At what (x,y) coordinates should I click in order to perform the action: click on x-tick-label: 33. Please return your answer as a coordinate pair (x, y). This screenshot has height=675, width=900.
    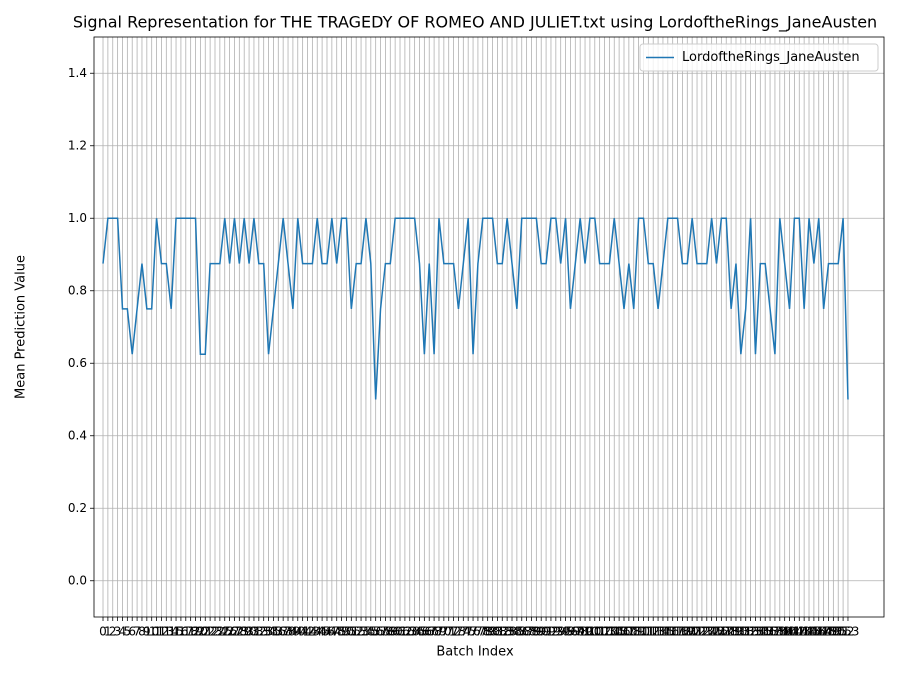
    Looking at the image, I should click on (263, 632).